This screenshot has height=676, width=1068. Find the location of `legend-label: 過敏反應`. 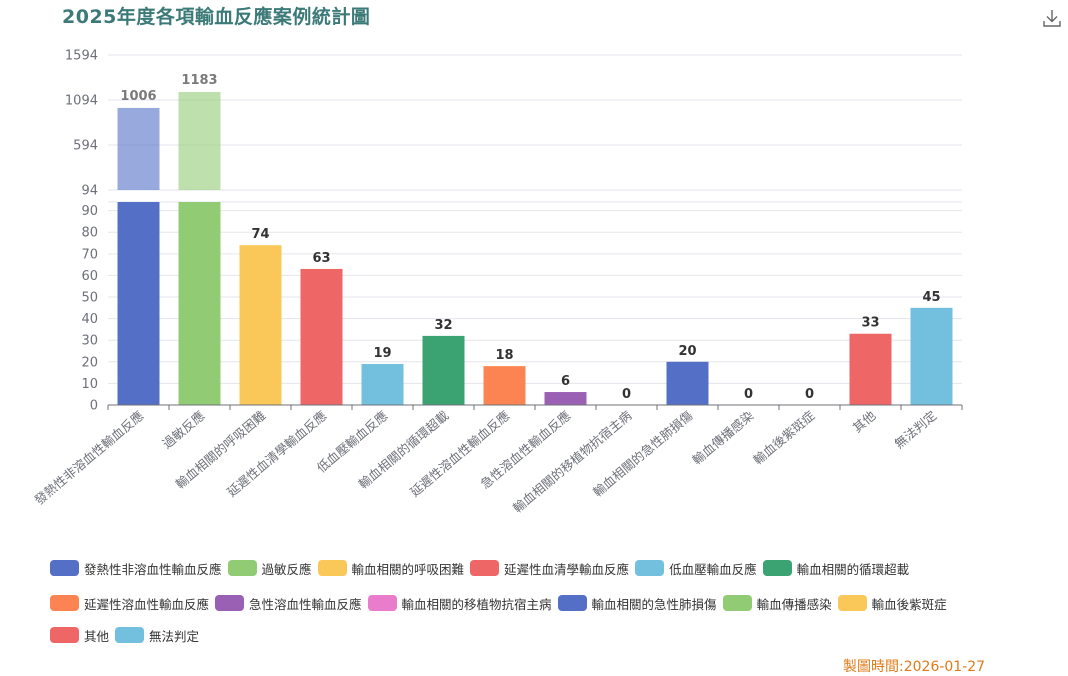

legend-label: 過敏反應 is located at coordinates (286, 569).